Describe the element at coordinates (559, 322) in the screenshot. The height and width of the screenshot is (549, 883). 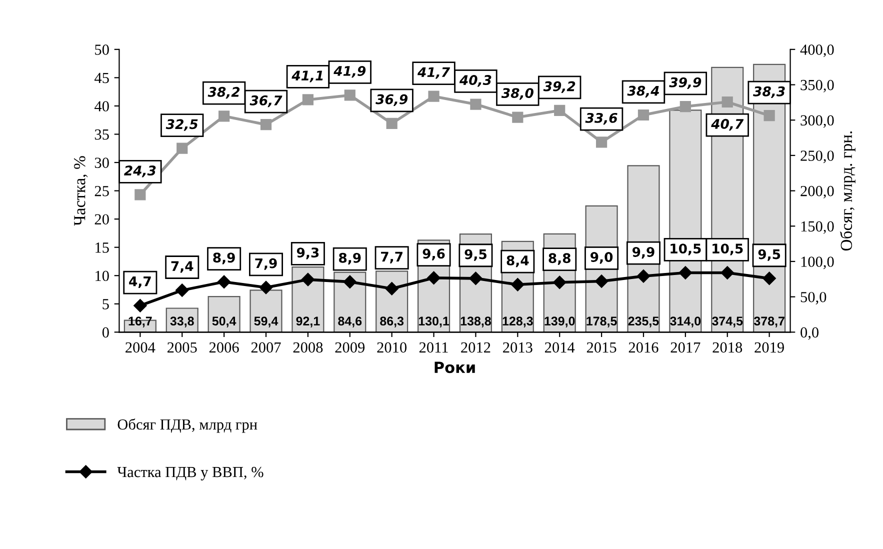
I see `data-label: 139,0` at that location.